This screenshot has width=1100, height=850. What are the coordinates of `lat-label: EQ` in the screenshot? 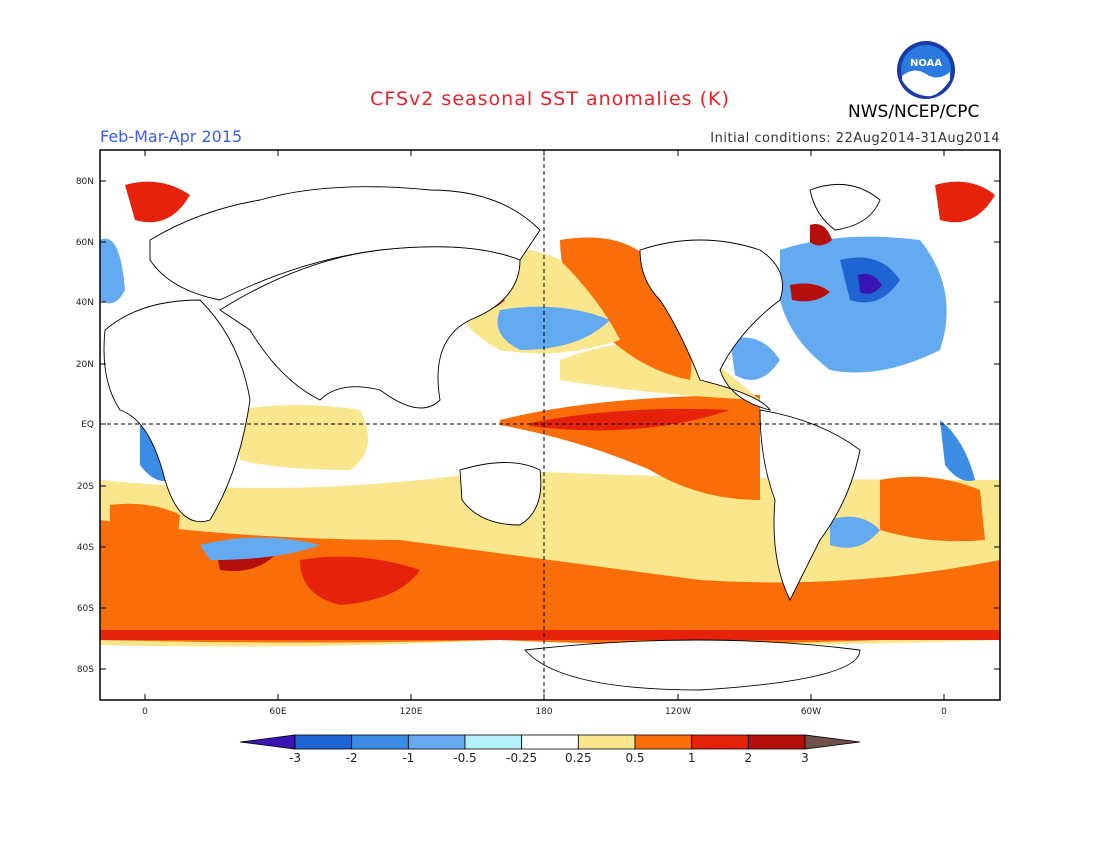 It's located at (87, 425).